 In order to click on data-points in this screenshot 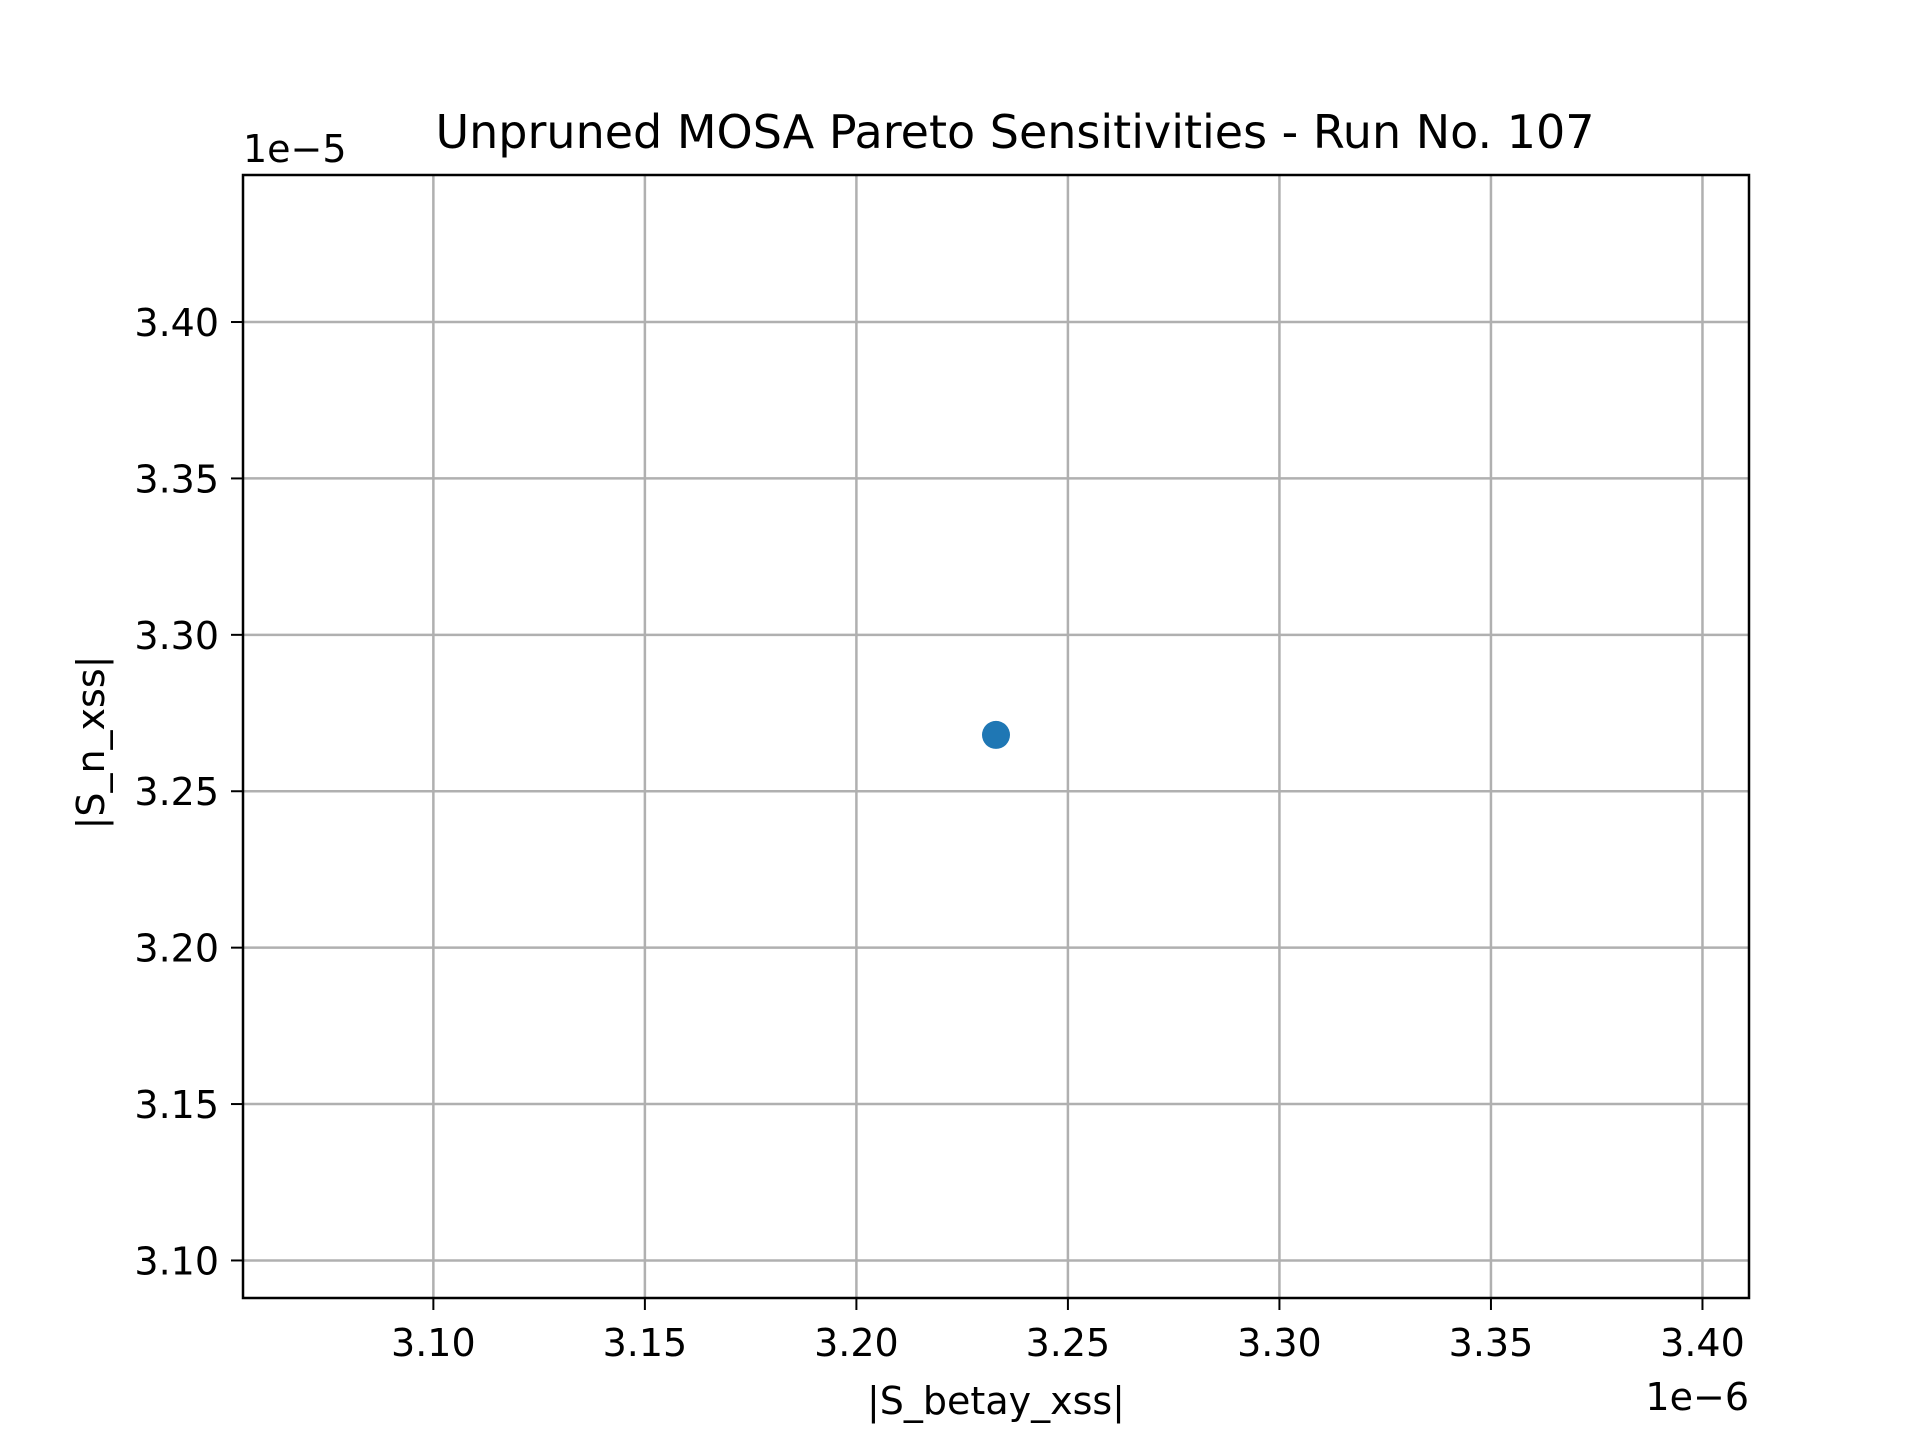, I will do `click(996, 734)`.